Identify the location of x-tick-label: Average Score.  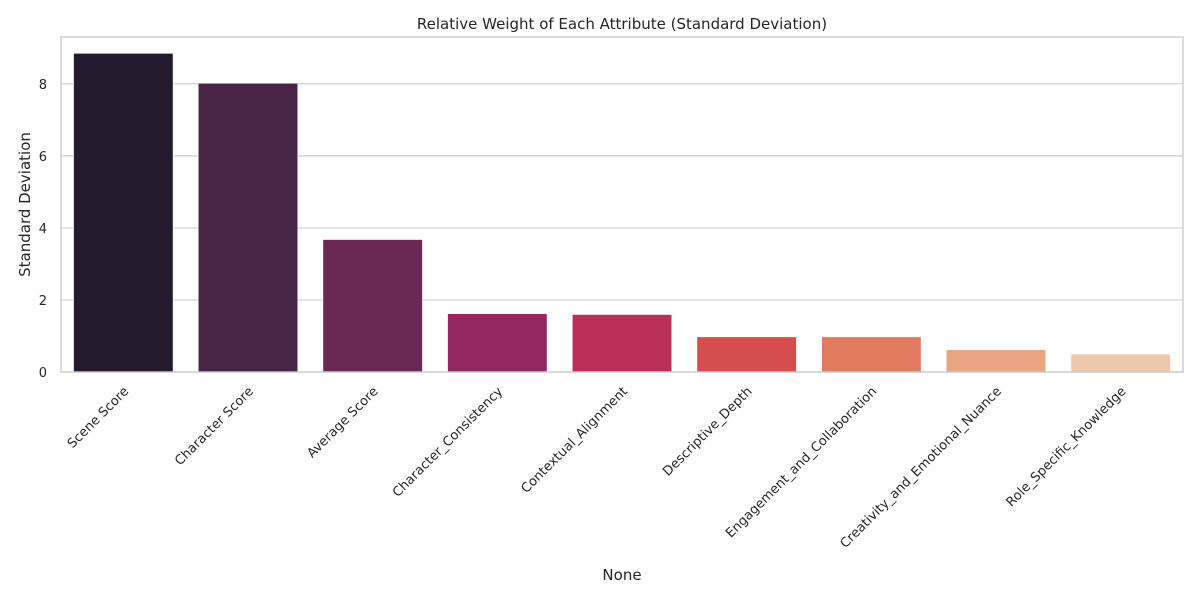
(342, 422).